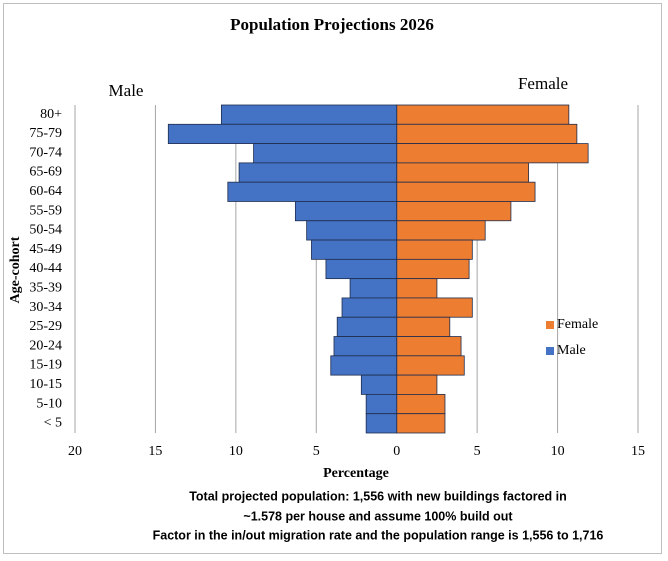 The width and height of the screenshot is (668, 561). Describe the element at coordinates (45, 133) in the screenshot. I see `y-tick-label: 75-79` at that location.